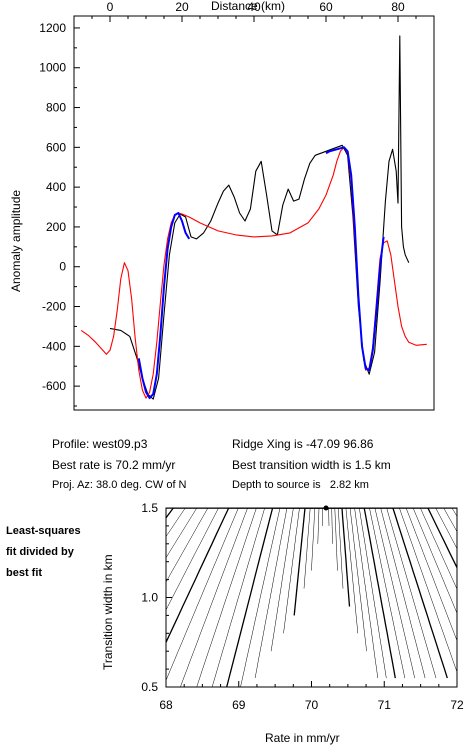  Describe the element at coordinates (56, 187) in the screenshot. I see `y-tick-label: 400` at that location.